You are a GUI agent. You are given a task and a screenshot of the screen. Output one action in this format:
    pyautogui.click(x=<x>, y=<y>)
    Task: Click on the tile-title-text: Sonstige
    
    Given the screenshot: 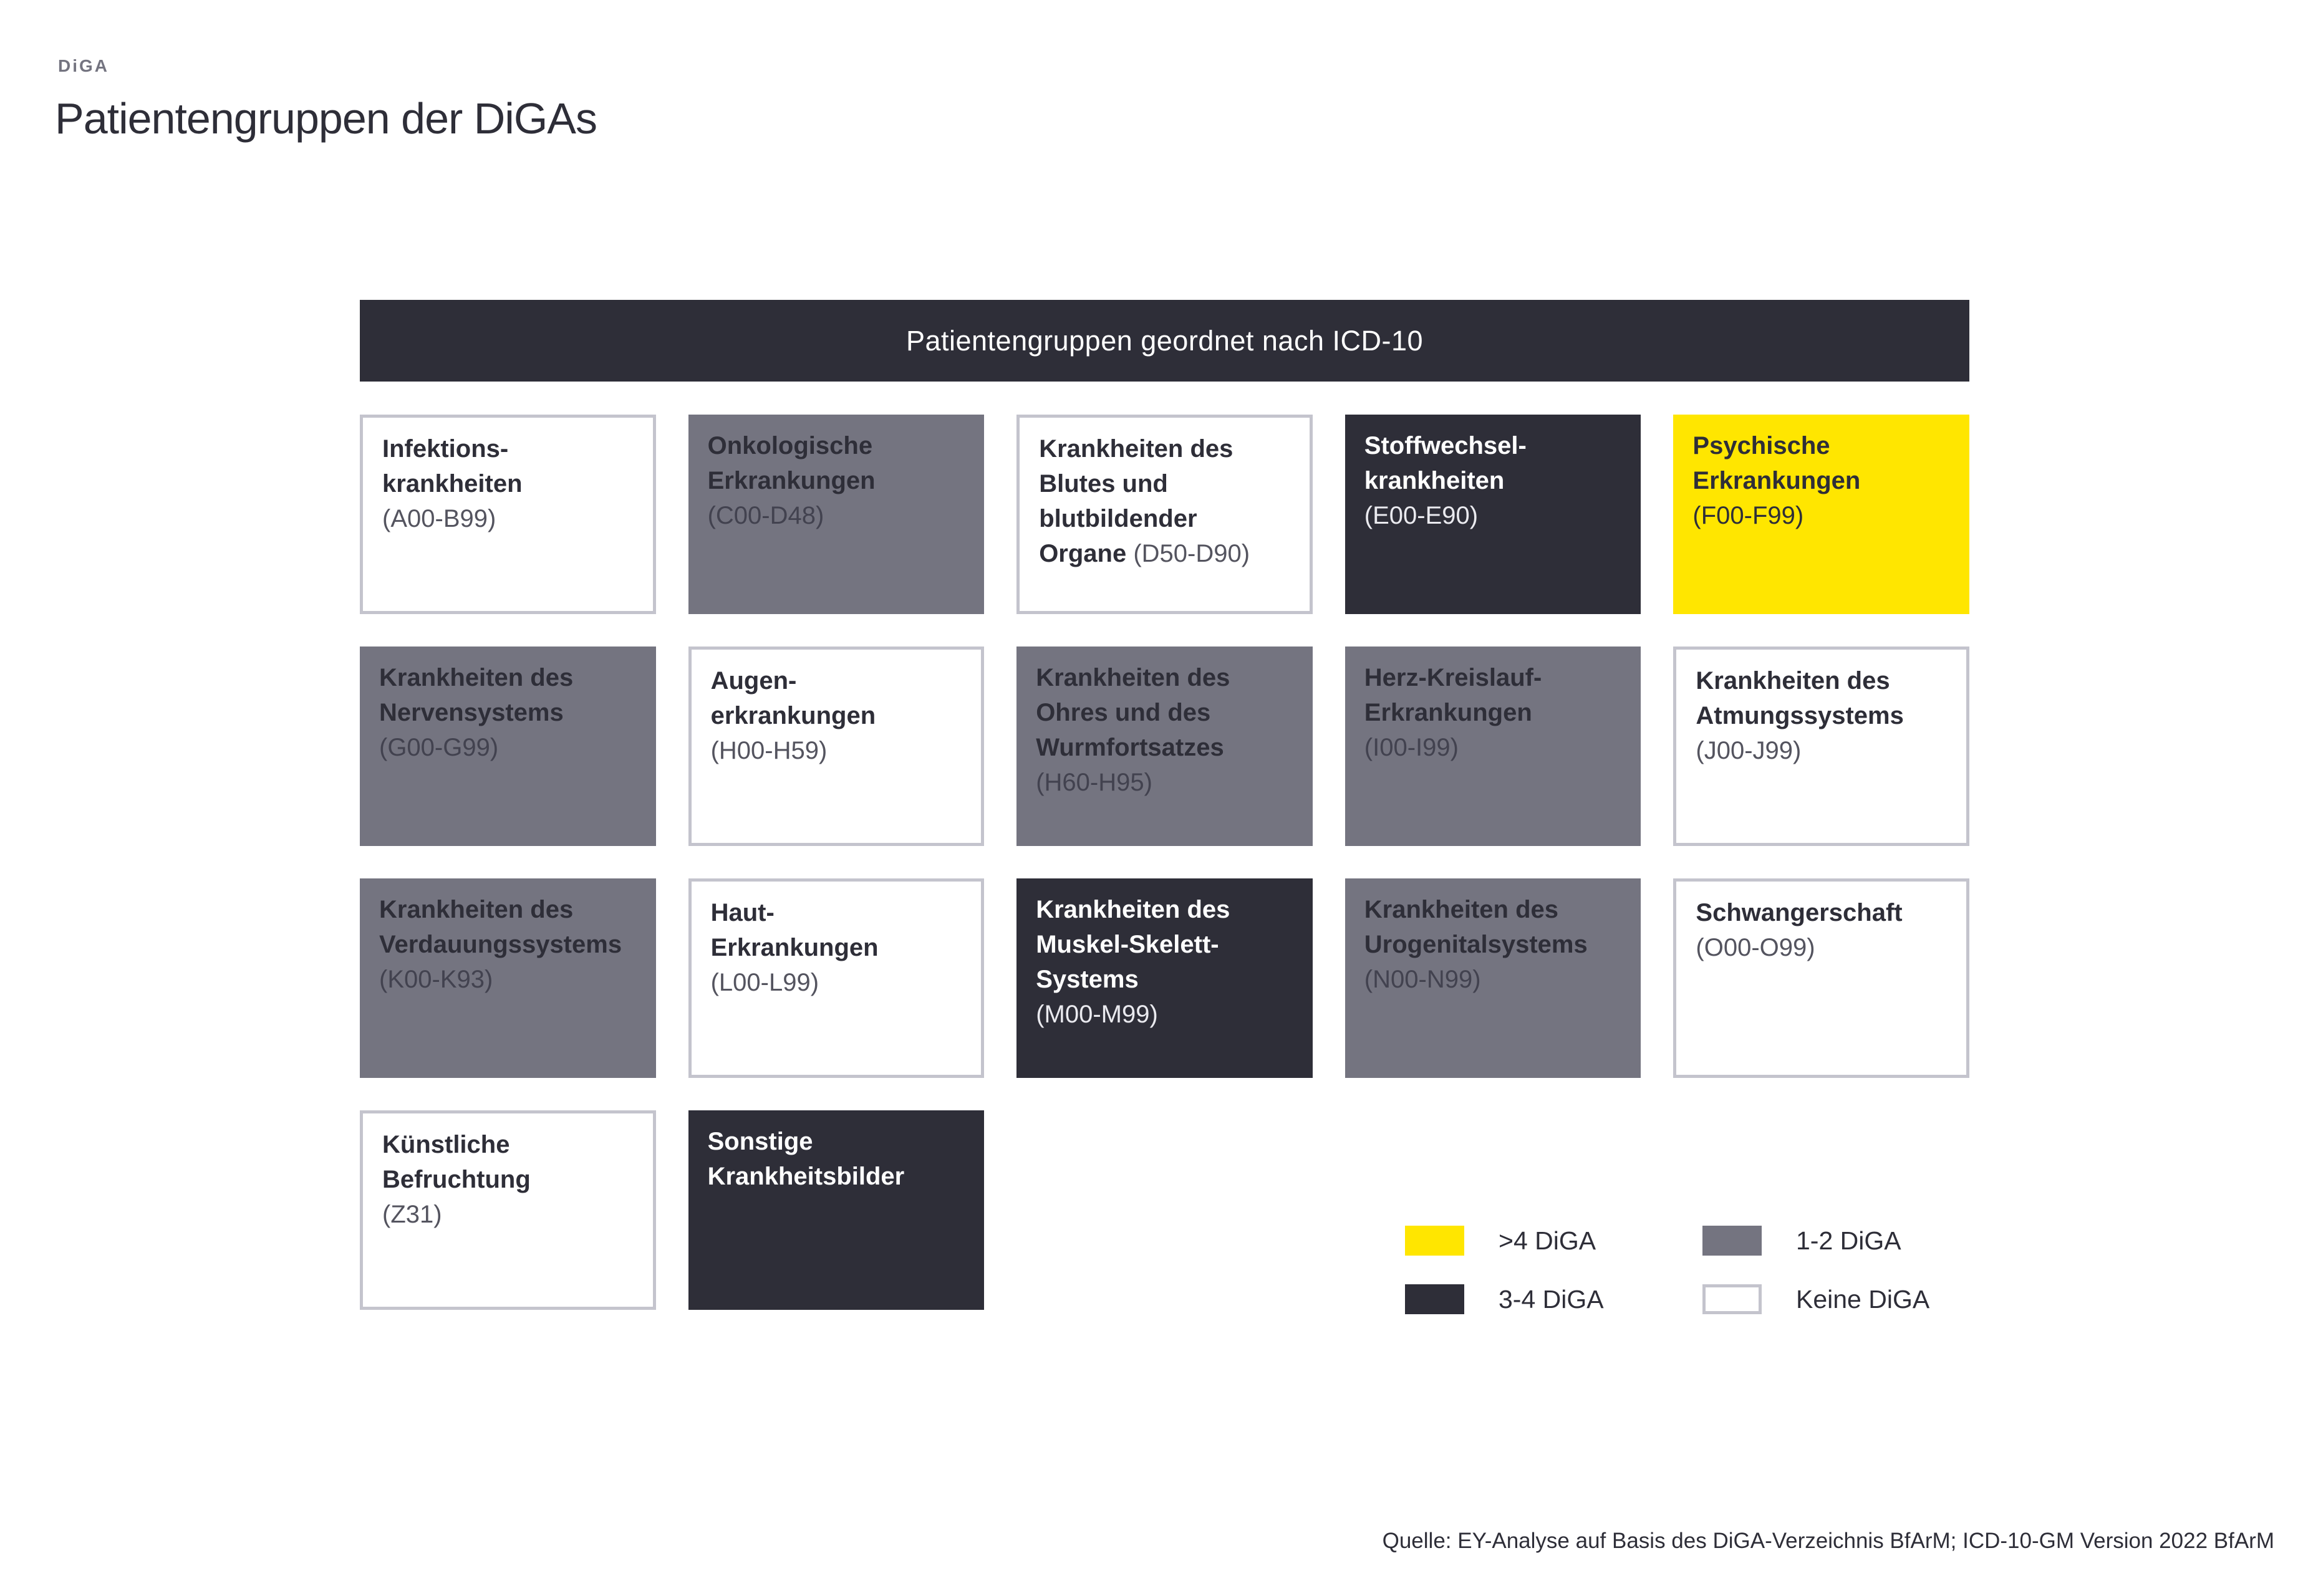 What is the action you would take?
    pyautogui.click(x=760, y=1141)
    